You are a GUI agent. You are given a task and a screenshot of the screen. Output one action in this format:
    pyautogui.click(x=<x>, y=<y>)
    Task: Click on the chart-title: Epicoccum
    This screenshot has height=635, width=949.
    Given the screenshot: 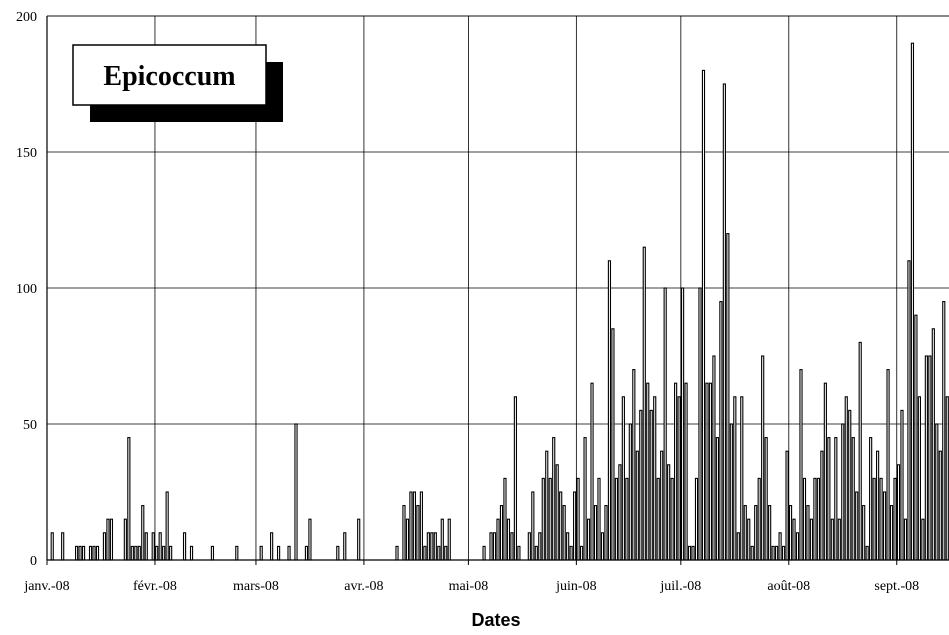 What is the action you would take?
    pyautogui.click(x=169, y=76)
    